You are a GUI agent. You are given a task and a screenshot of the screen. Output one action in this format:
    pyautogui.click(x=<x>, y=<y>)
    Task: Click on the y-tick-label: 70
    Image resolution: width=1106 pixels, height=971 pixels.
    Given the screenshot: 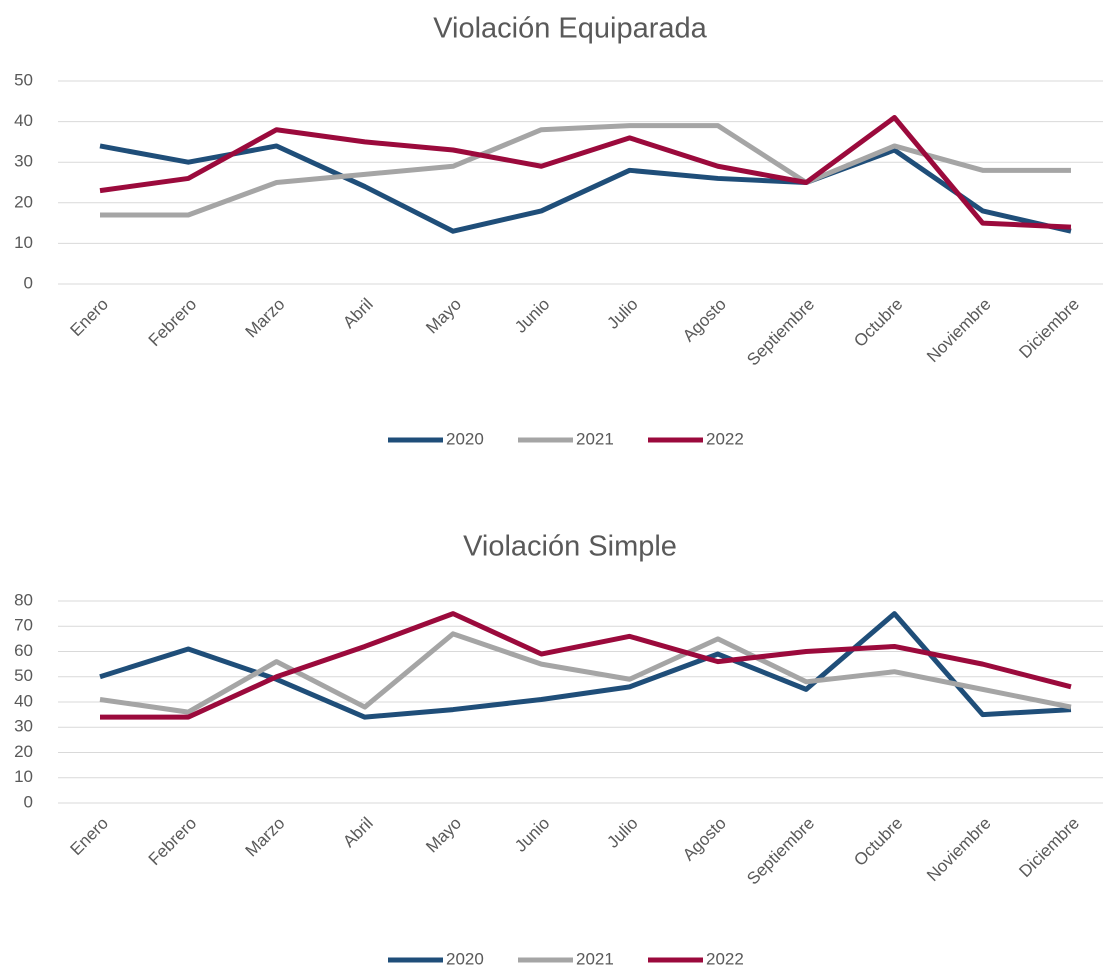 What is the action you would take?
    pyautogui.click(x=23, y=625)
    